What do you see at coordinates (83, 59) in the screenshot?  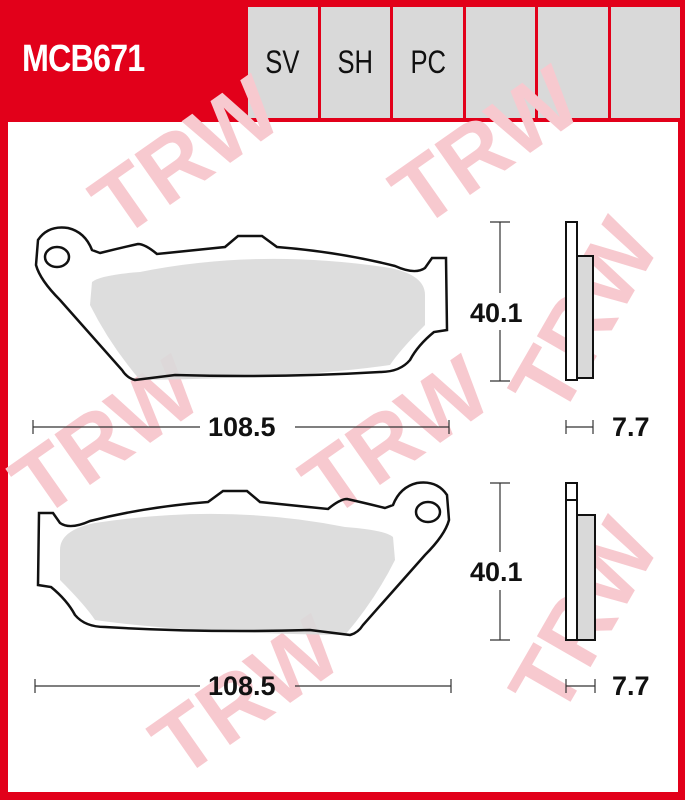 I see `part-number: MCB671` at bounding box center [83, 59].